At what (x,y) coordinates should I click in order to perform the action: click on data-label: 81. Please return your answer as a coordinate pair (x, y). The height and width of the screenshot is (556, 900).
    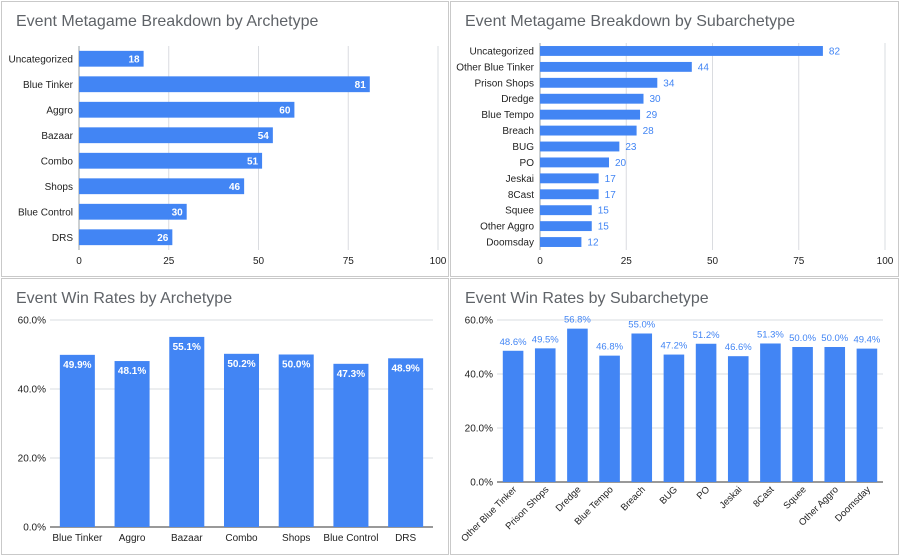
    Looking at the image, I should click on (361, 85).